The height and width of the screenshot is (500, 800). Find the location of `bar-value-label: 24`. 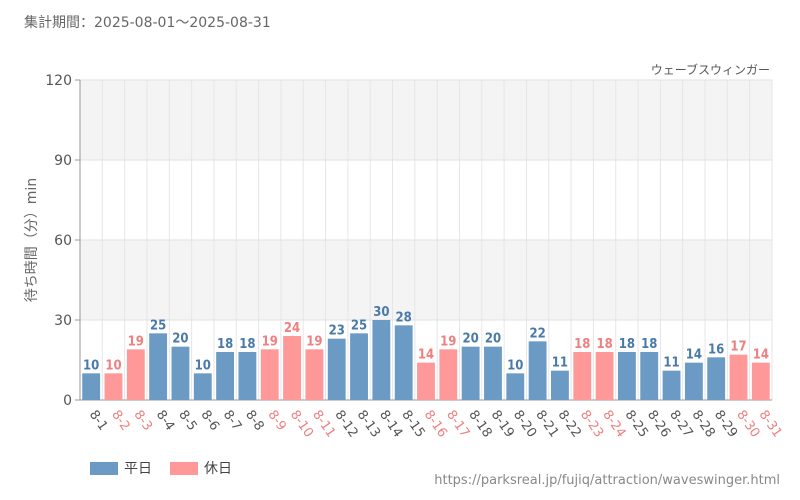

bar-value-label: 24 is located at coordinates (292, 328).